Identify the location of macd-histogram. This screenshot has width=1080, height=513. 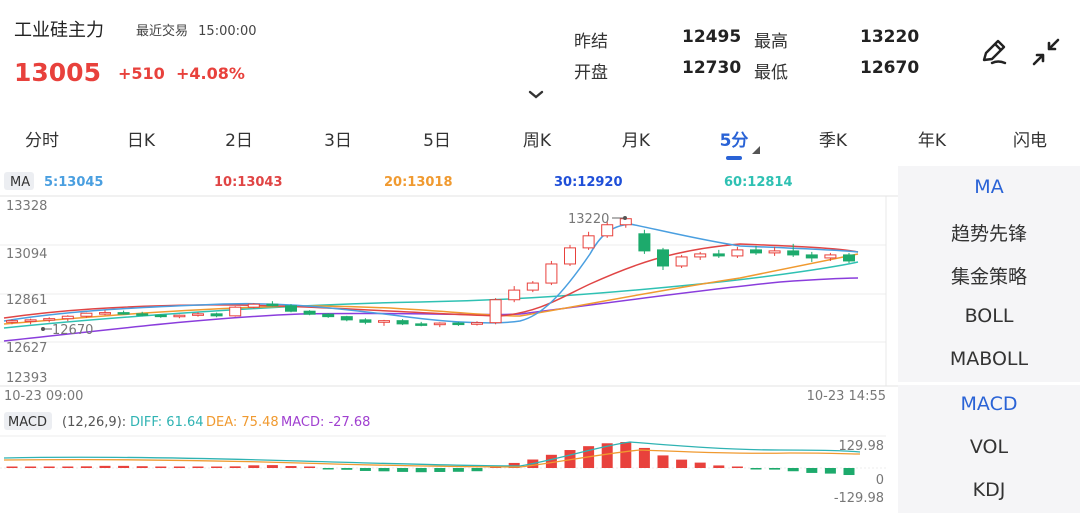
(430, 459).